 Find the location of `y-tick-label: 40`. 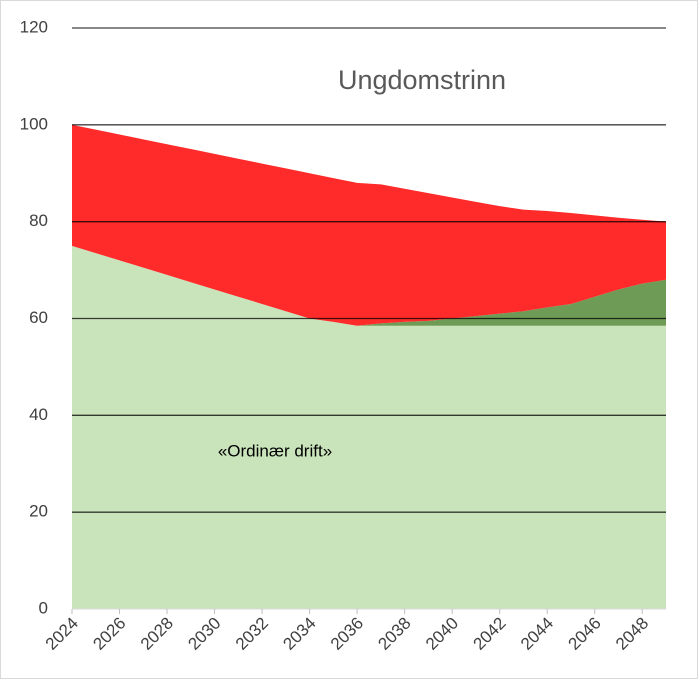

y-tick-label: 40 is located at coordinates (38, 414).